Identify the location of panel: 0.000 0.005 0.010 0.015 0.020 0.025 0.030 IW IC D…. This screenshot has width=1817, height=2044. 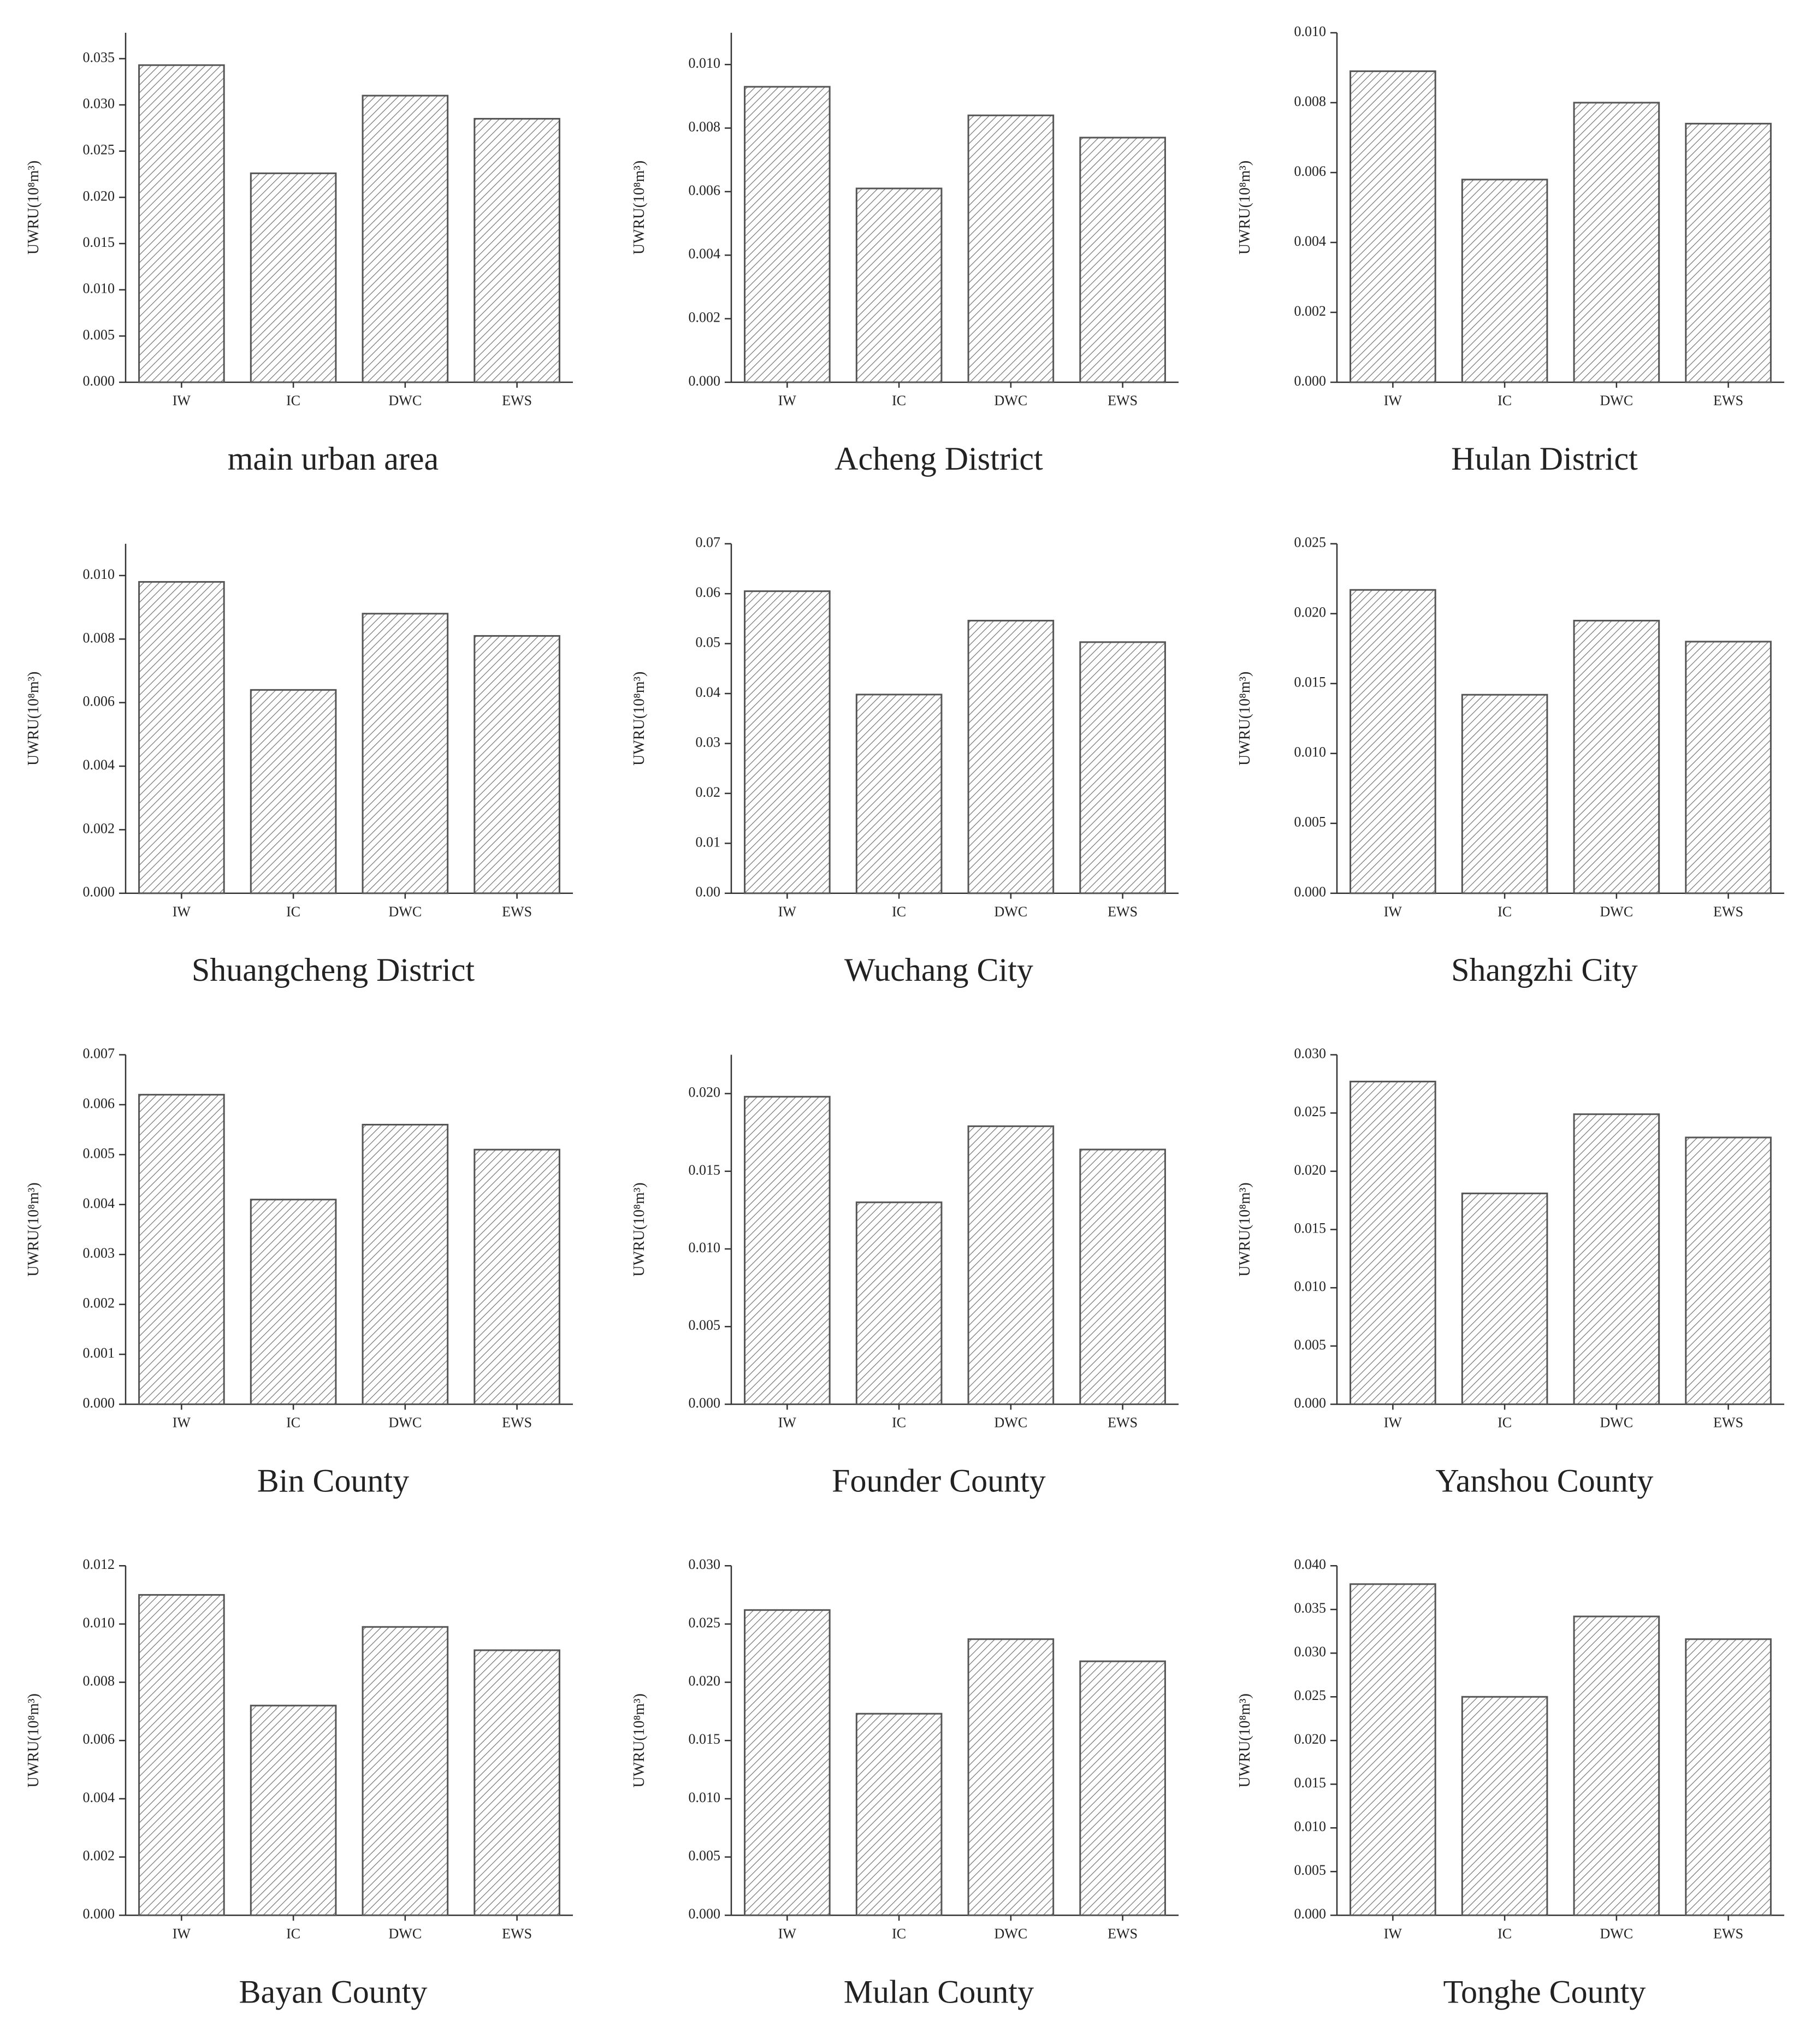
(1510, 1272).